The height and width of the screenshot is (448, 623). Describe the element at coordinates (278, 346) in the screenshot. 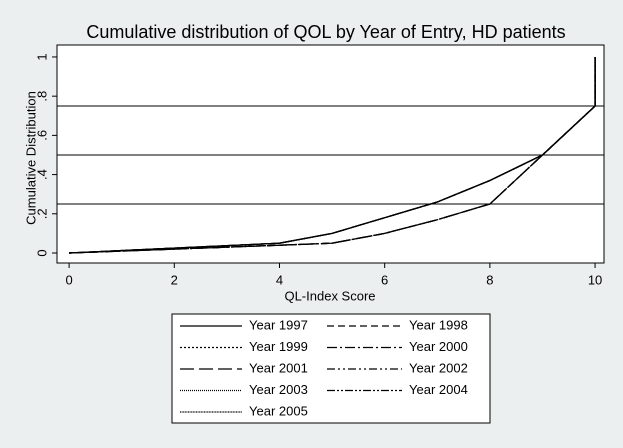

I see `legend-label: Year 1999` at that location.